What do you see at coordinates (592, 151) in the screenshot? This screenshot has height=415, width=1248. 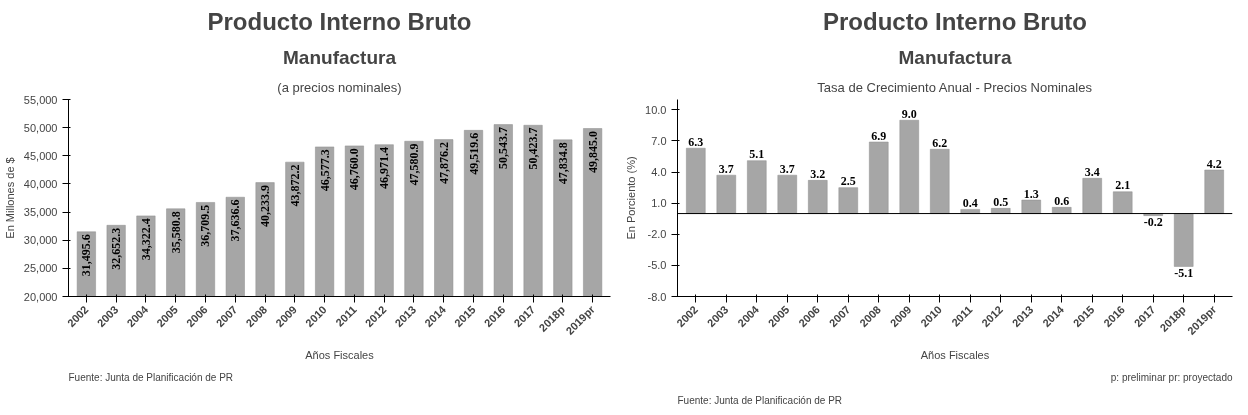 I see `data-label: 49,845.0` at bounding box center [592, 151].